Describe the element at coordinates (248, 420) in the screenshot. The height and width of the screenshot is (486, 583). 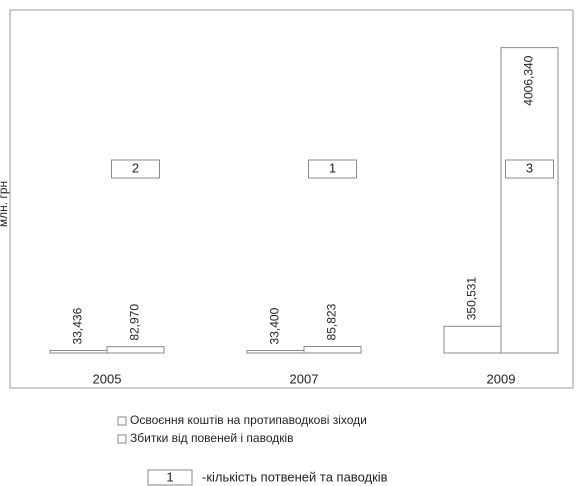
I see `legend-label: Освоєння коштів на протипаводкові зіходи` at that location.